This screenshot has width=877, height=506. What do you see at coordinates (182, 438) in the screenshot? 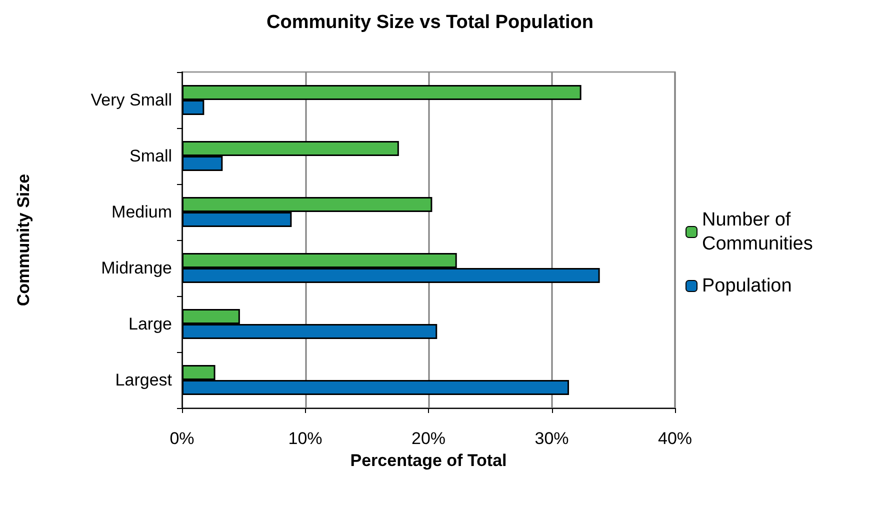
I see `x-tick-label: 0%` at bounding box center [182, 438].